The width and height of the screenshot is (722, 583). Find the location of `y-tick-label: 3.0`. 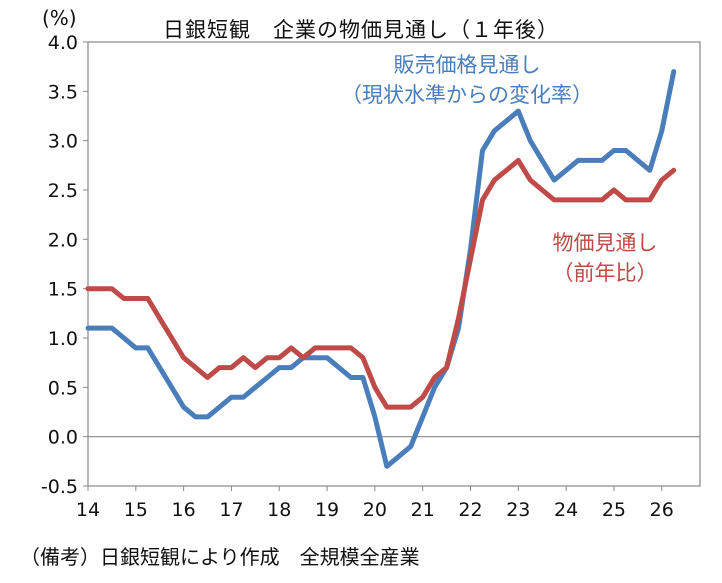

y-tick-label: 3.0 is located at coordinates (63, 142).